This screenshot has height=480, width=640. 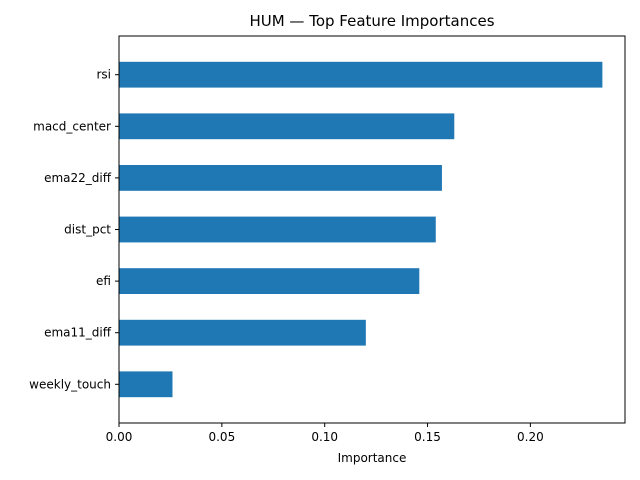 I want to click on bar-macd-center, so click(x=287, y=126).